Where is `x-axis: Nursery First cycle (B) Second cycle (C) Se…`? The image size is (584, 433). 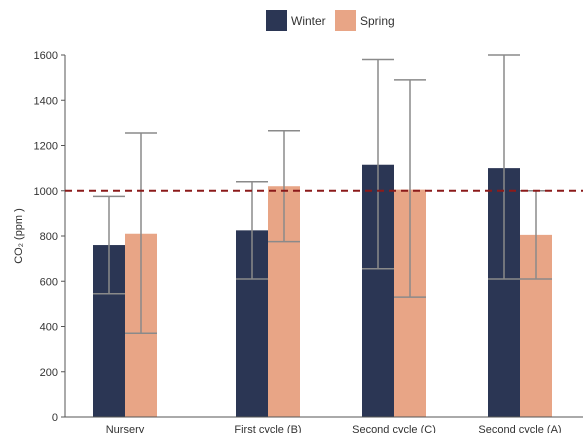
x-axis: Nursery First cycle (B) Second cycle (C) Se… is located at coordinates (324, 424).